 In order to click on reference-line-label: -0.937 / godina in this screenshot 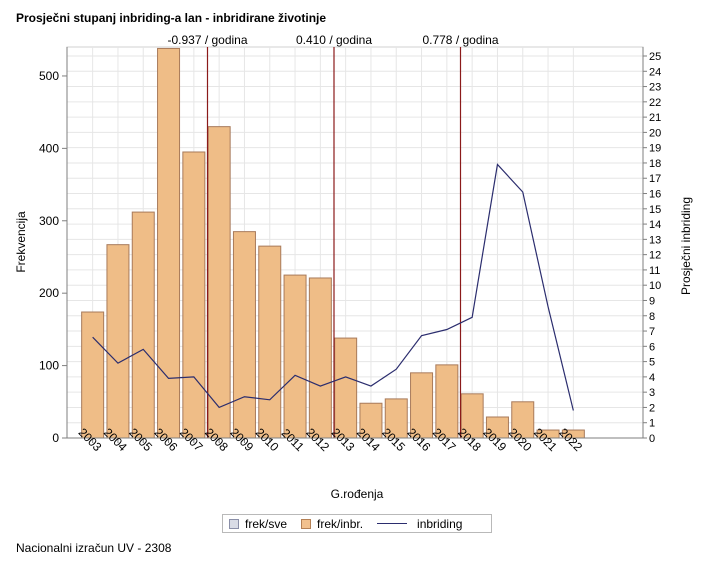, I will do `click(207, 40)`.